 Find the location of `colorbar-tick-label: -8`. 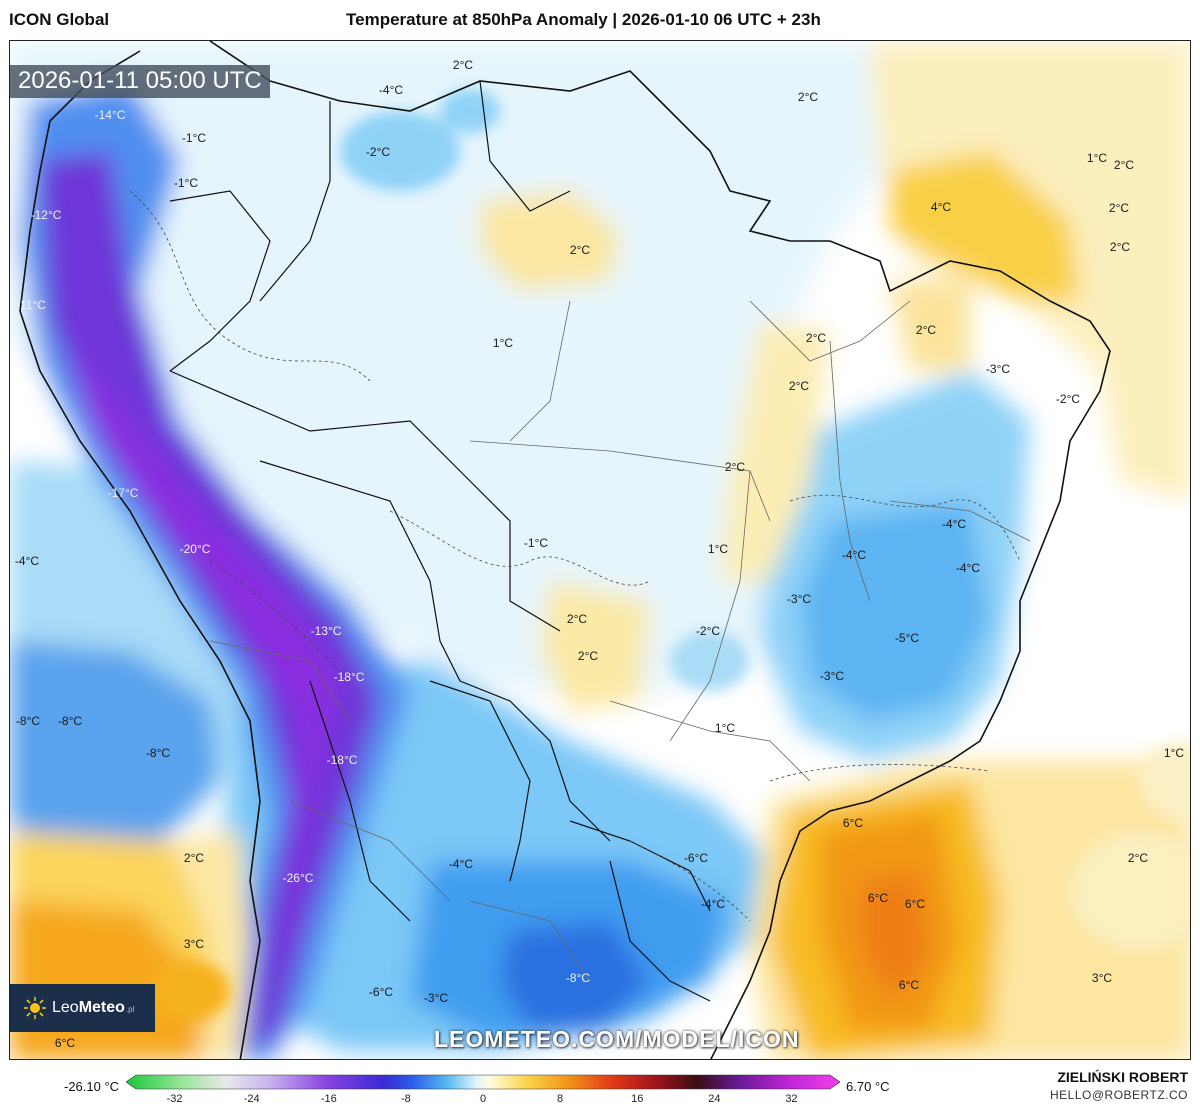

colorbar-tick-label: -8 is located at coordinates (405, 1099).